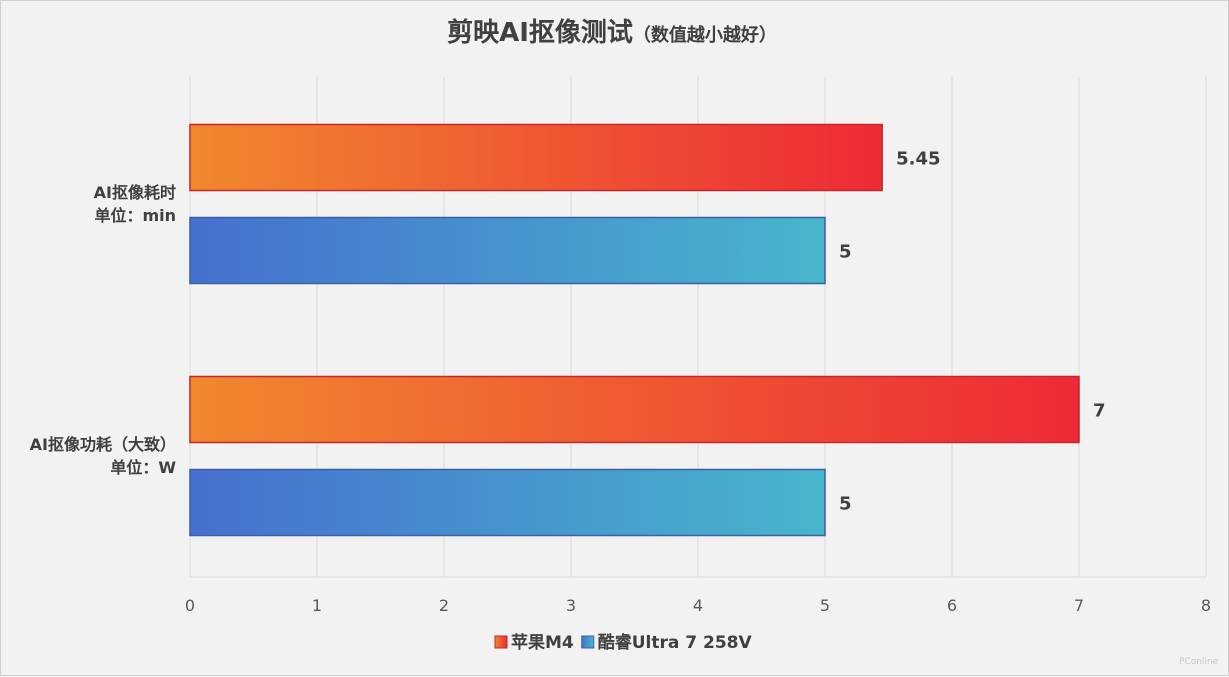 The height and width of the screenshot is (677, 1229). What do you see at coordinates (190, 605) in the screenshot?
I see `x-tick-label: 0` at bounding box center [190, 605].